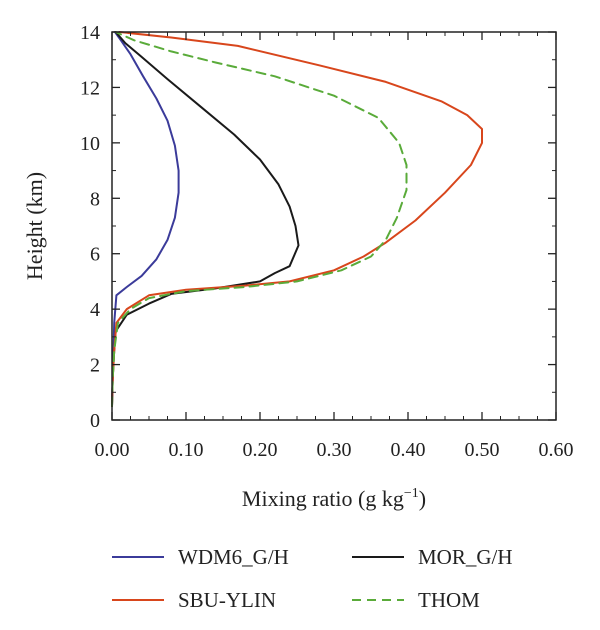 The height and width of the screenshot is (630, 600). What do you see at coordinates (34, 226) in the screenshot?
I see `y-axis-title: Height (km)` at bounding box center [34, 226].